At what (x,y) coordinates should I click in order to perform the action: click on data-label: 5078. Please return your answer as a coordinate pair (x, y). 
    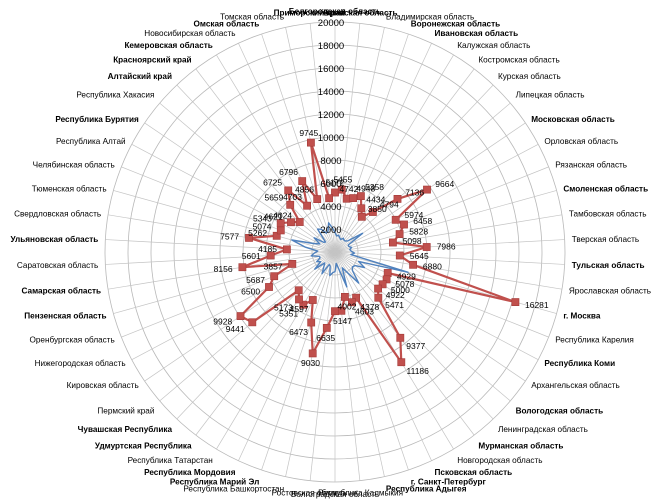
    Looking at the image, I should click on (404, 284).